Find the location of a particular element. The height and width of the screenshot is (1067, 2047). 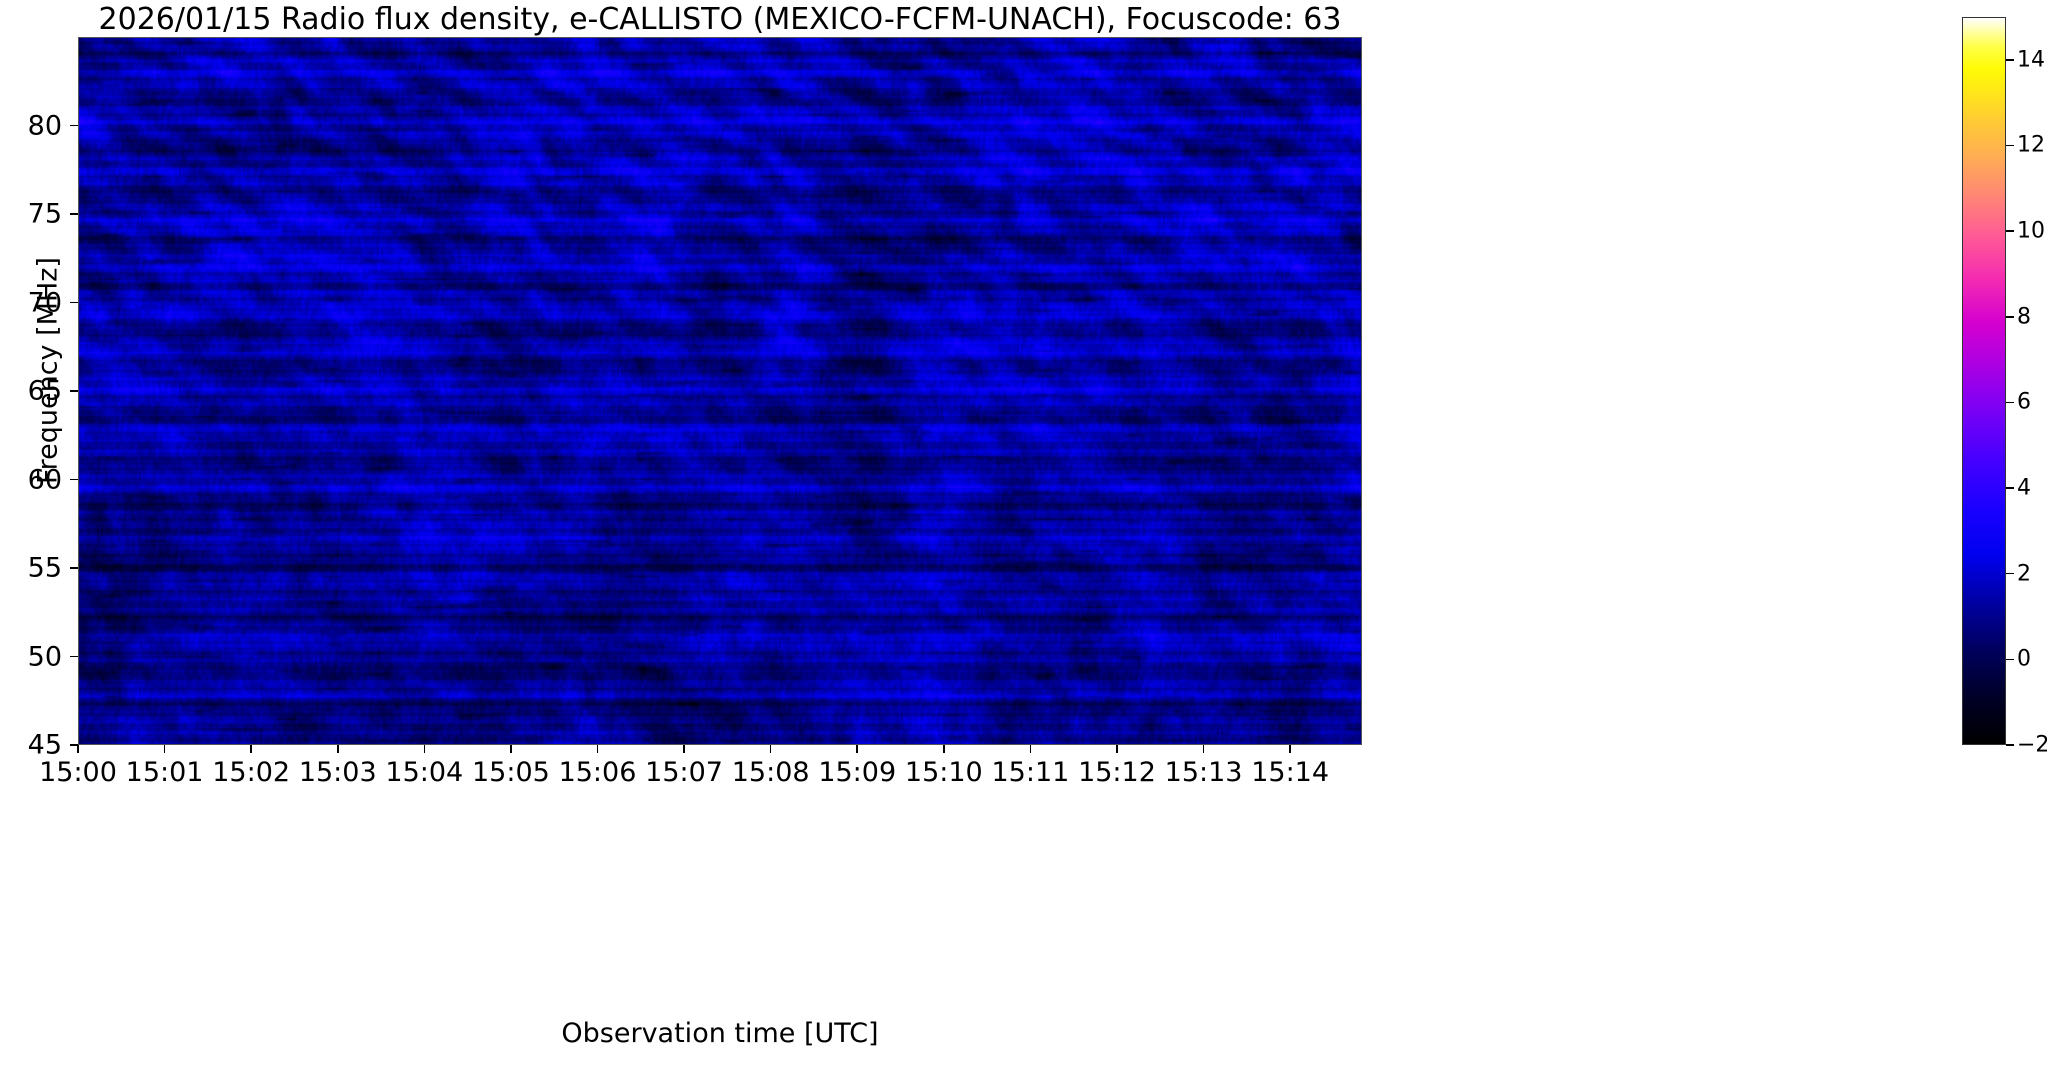

colorbar-gradient is located at coordinates (1984, 381).